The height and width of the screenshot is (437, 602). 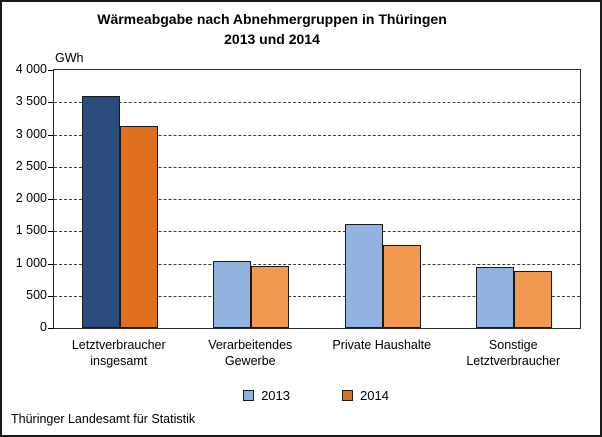 I want to click on x-axis-category-label-3: Sonstige Letztverbraucher, so click(x=513, y=353).